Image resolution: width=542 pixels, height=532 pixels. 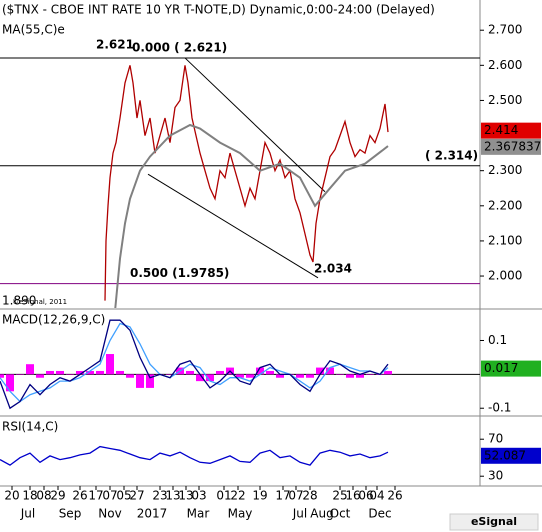 What do you see at coordinates (179, 273) in the screenshot?
I see `level-label: 0.500 (1.9785)` at bounding box center [179, 273].